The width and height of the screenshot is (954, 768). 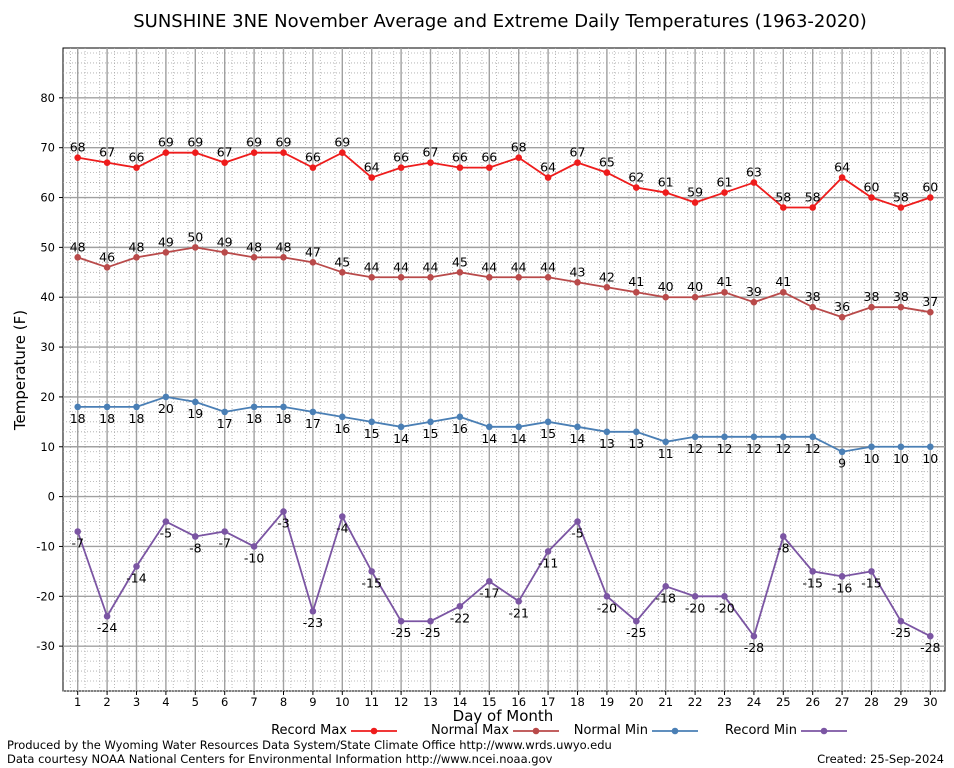 I want to click on data-label: 15, so click(x=372, y=433).